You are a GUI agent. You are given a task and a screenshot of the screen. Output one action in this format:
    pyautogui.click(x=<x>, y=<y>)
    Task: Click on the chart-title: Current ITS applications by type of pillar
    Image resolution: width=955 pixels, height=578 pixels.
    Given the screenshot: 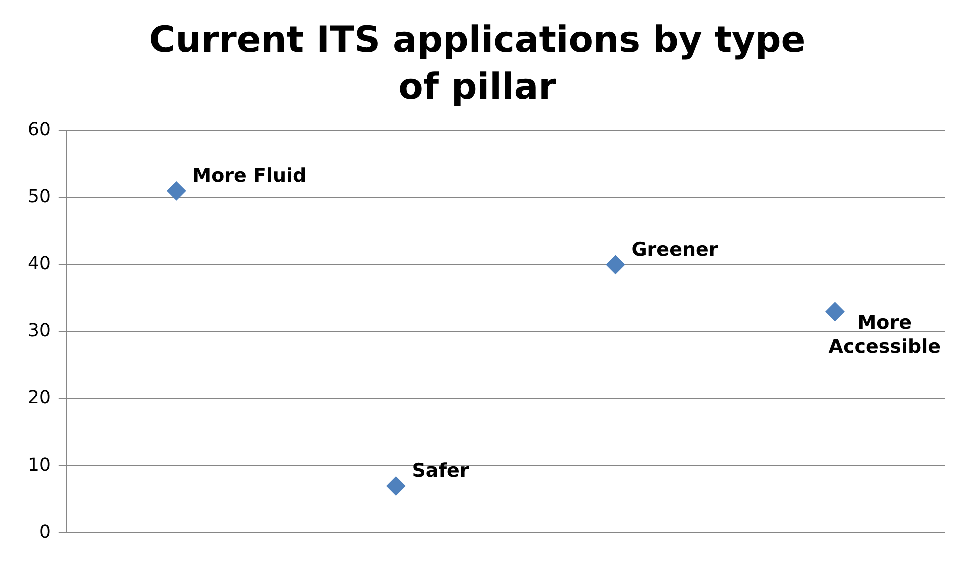 What is the action you would take?
    pyautogui.click(x=477, y=64)
    